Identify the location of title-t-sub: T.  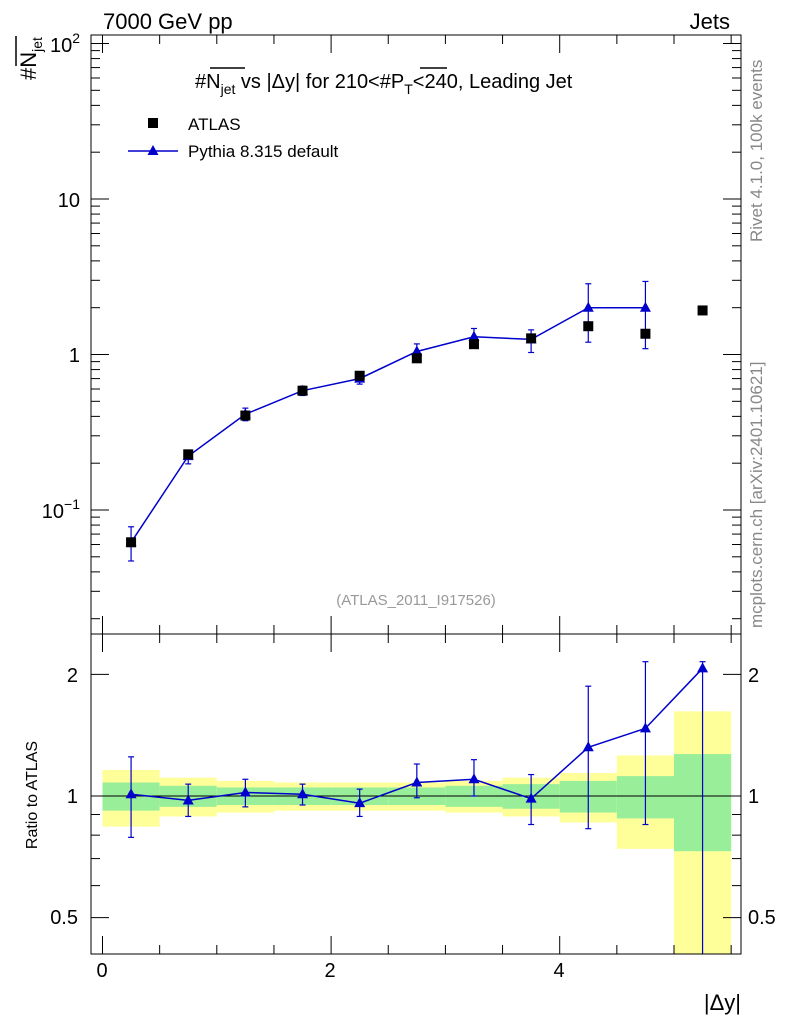
(408, 89).